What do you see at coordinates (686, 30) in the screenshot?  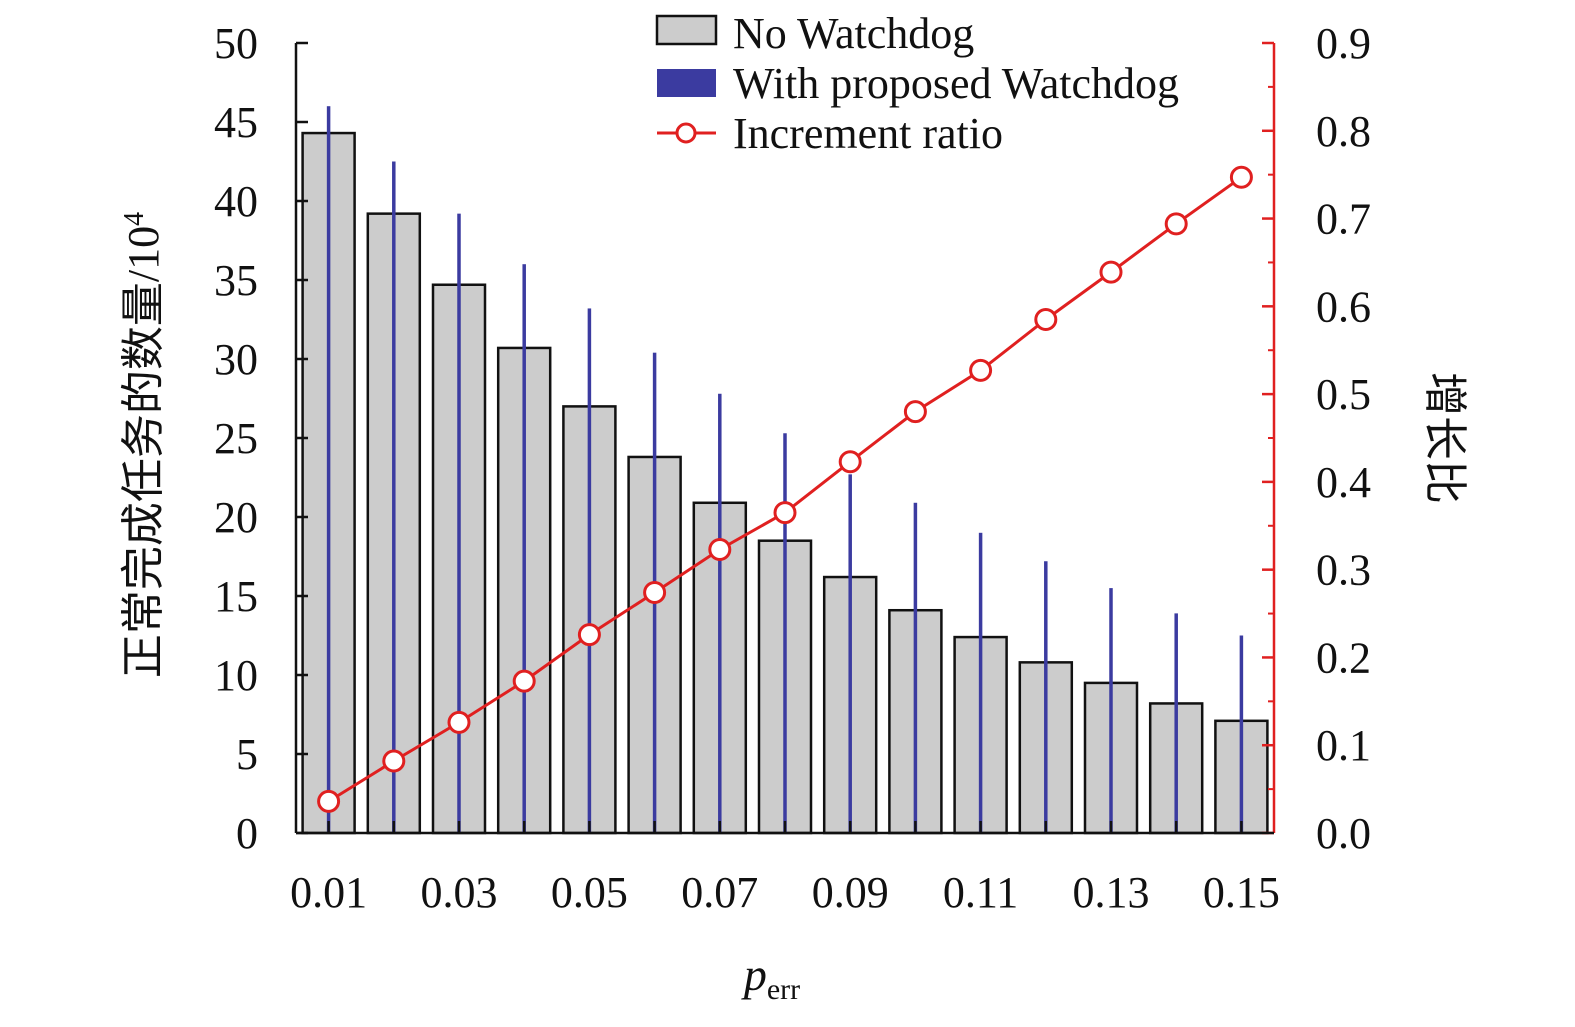 I see `legend-swatch-no-watchdog` at bounding box center [686, 30].